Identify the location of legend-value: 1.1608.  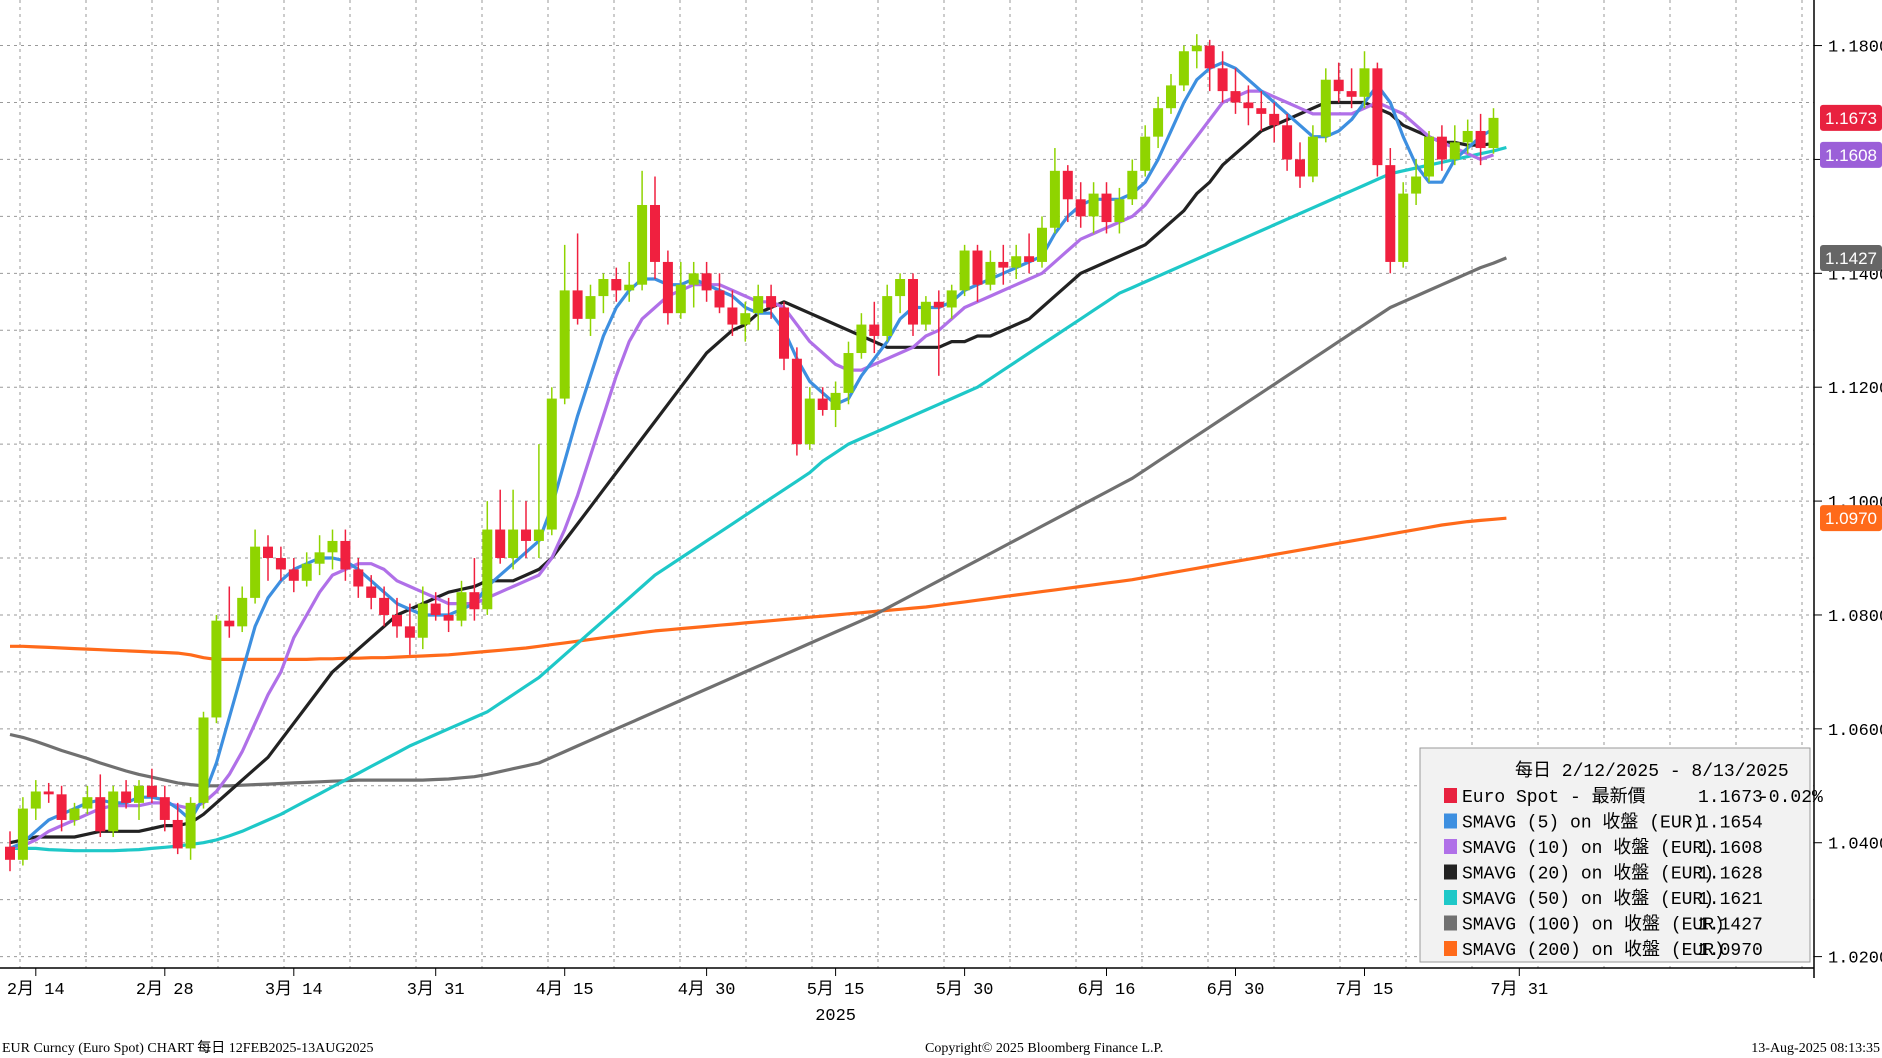
(1730, 849).